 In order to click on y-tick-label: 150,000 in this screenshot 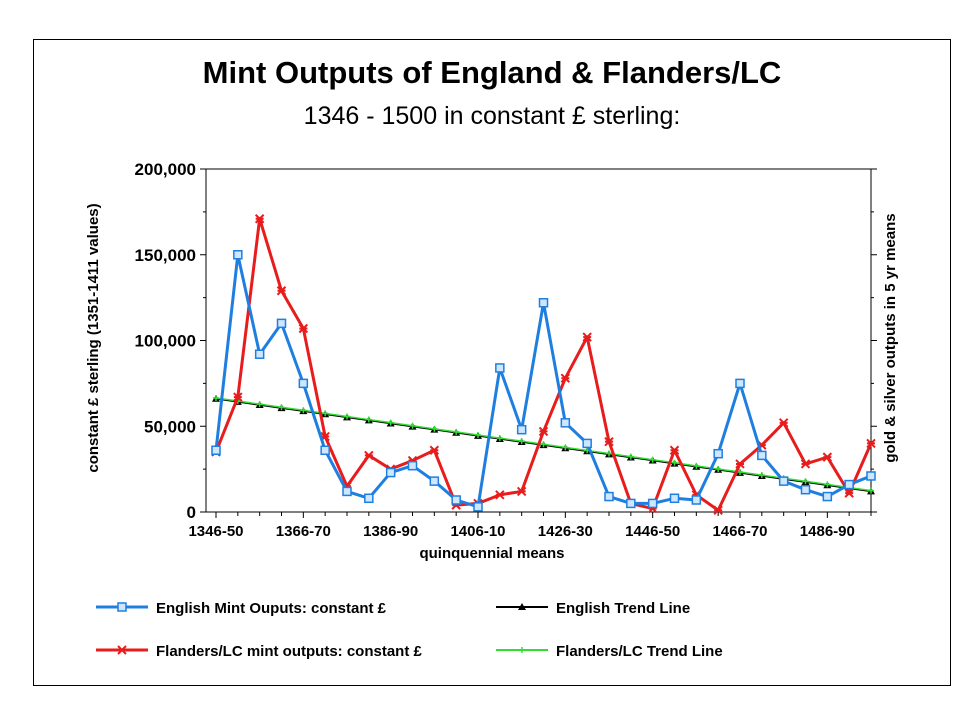, I will do `click(165, 255)`.